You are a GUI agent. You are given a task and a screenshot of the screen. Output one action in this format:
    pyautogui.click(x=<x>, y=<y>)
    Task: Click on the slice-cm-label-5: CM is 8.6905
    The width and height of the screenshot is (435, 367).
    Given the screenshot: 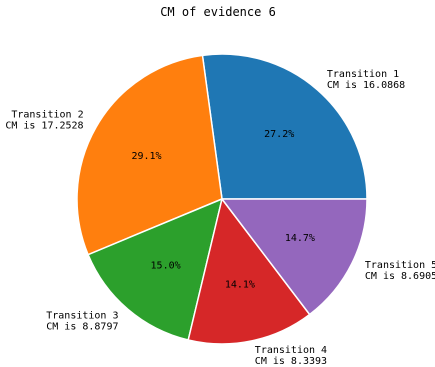 What is the action you would take?
    pyautogui.click(x=400, y=276)
    